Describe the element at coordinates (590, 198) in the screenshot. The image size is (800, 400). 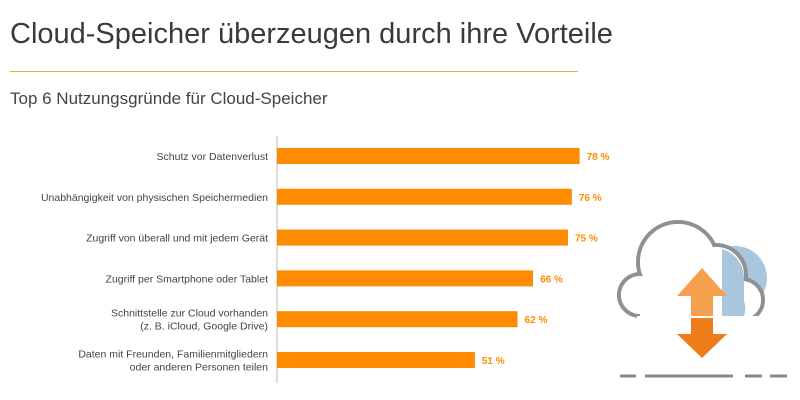
I see `data-label: 76 %` at that location.